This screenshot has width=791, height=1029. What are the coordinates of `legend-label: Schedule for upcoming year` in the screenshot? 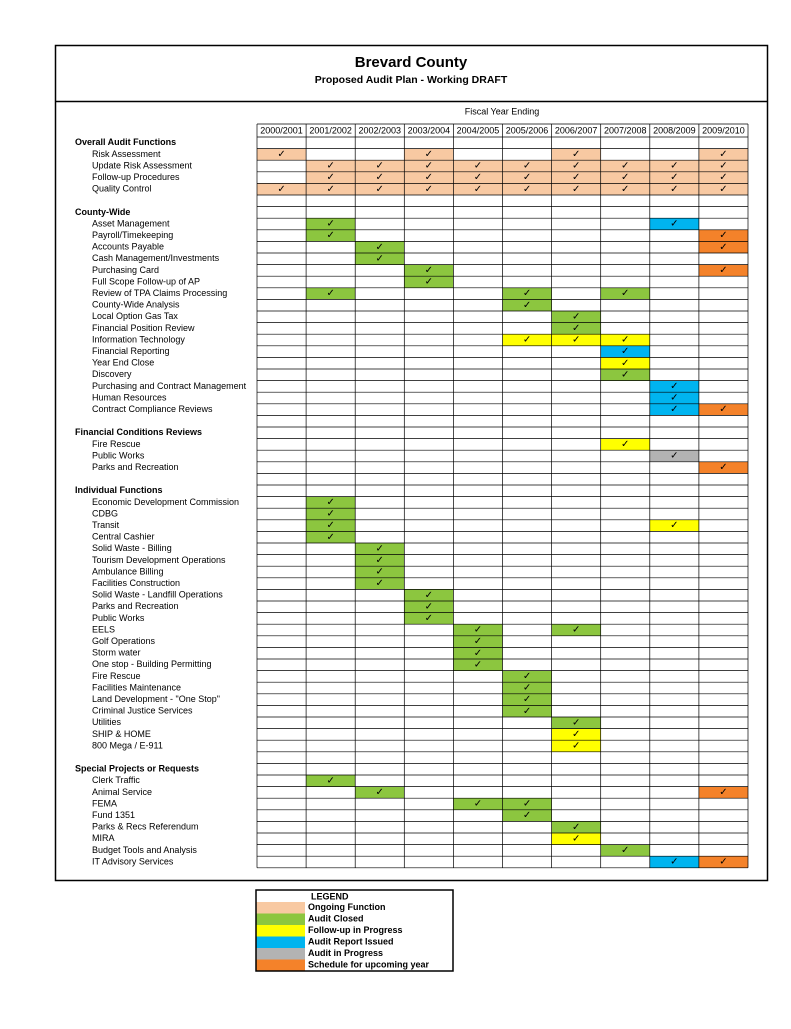 It's located at (369, 965).